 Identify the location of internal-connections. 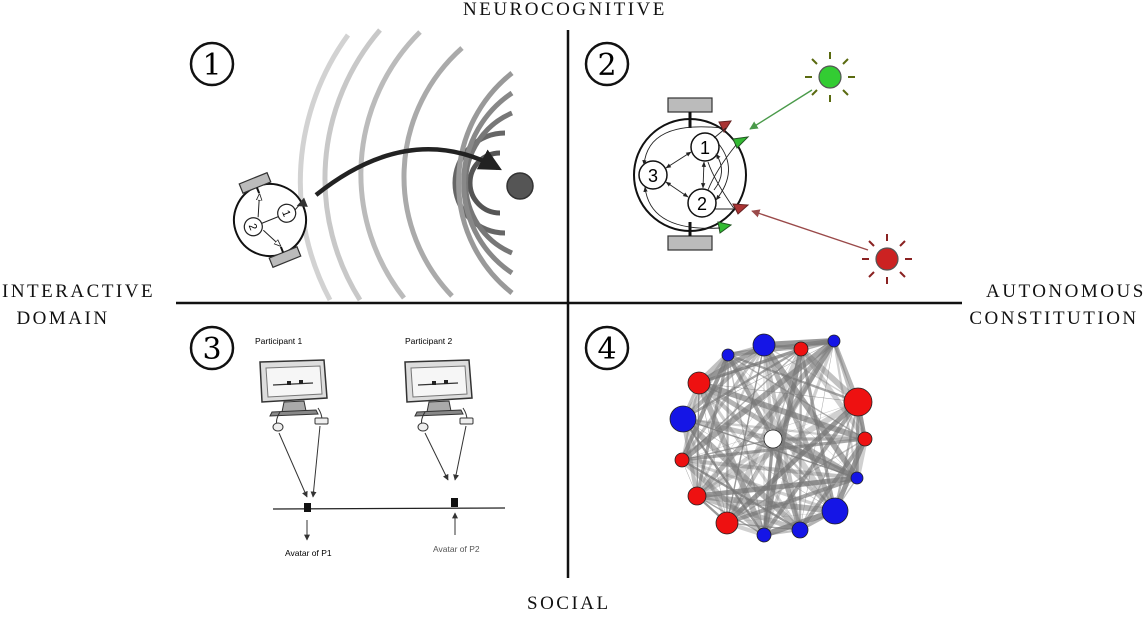
(689, 177).